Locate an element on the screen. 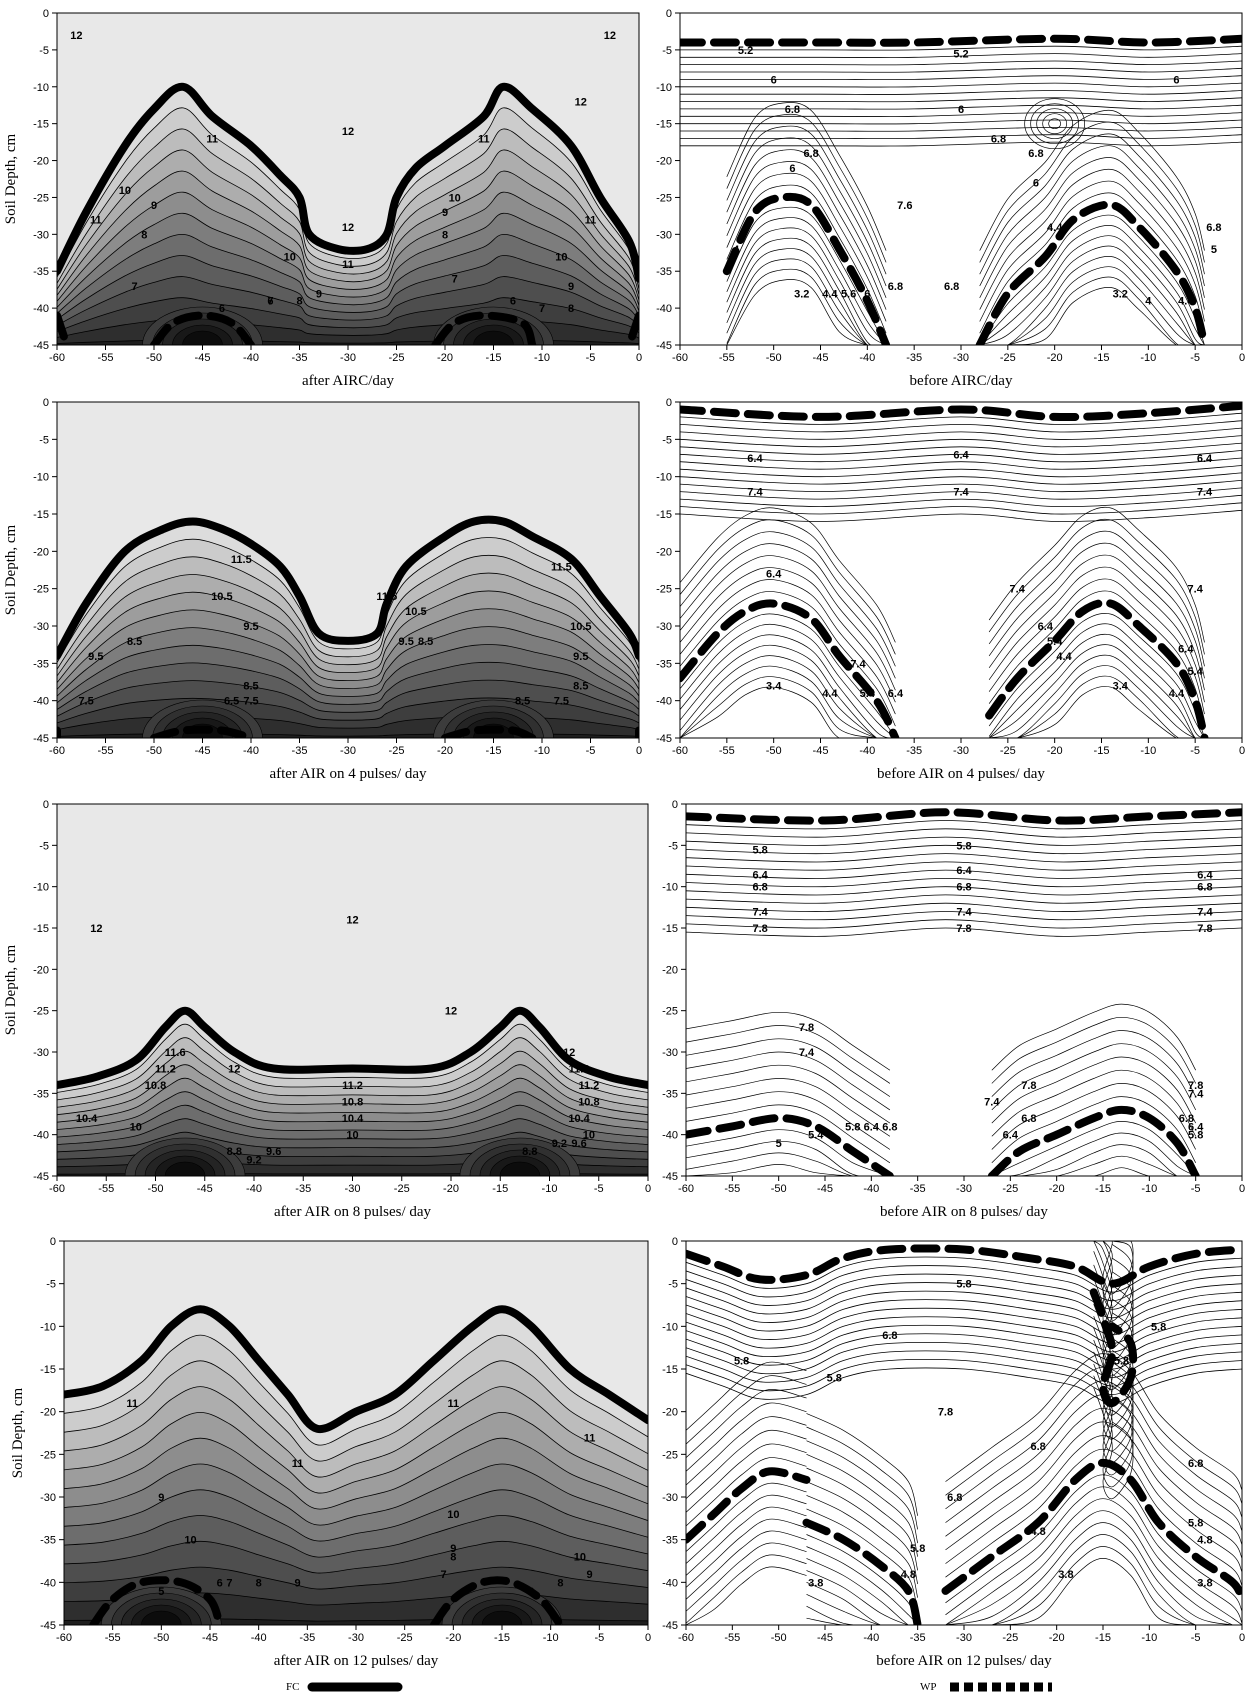 This screenshot has width=1259, height=1700. x-tick-label: -60 is located at coordinates (57, 358).